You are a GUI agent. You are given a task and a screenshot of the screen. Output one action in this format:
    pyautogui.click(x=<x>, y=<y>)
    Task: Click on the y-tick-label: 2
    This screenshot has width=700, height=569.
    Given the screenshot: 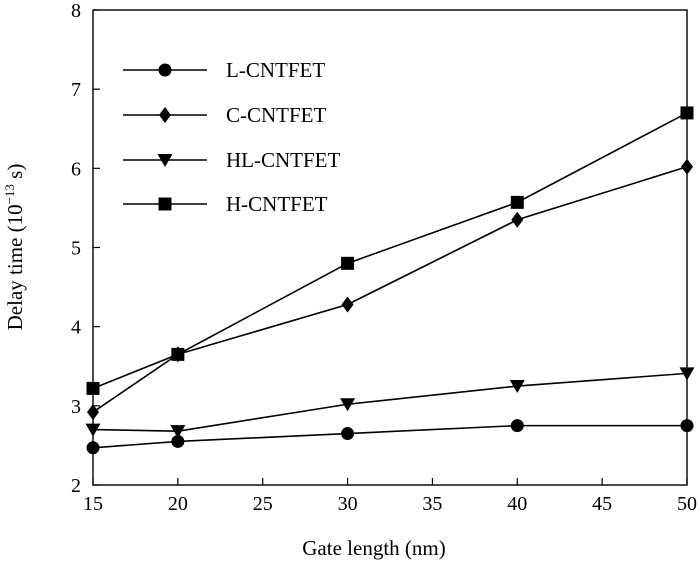 What is the action you would take?
    pyautogui.click(x=76, y=486)
    